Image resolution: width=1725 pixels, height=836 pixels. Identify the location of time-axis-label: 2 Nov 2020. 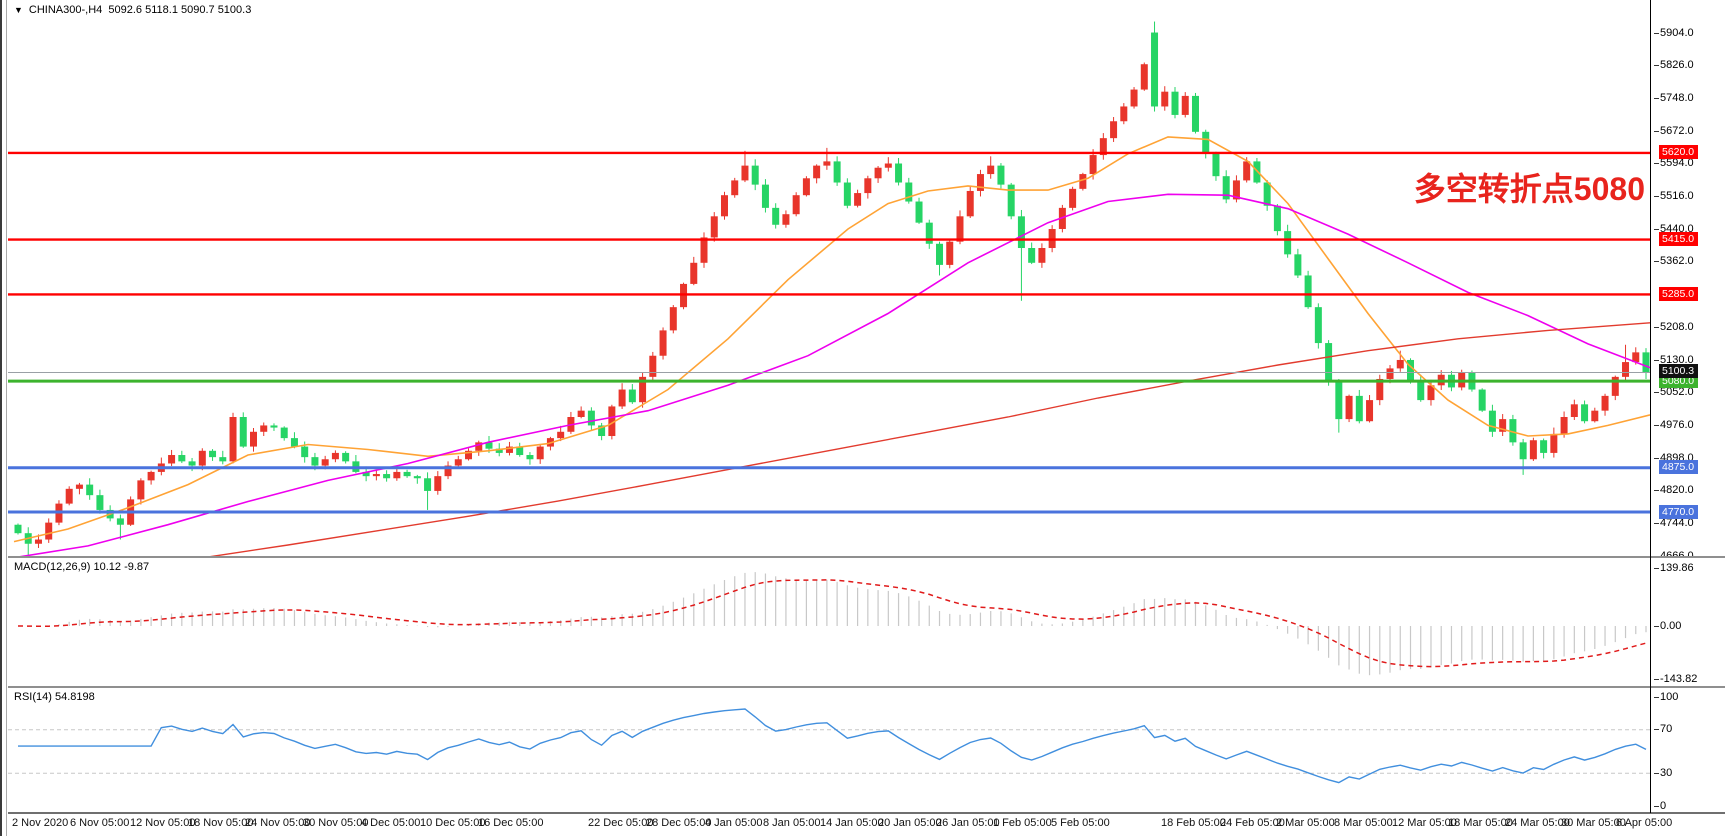
(40, 823).